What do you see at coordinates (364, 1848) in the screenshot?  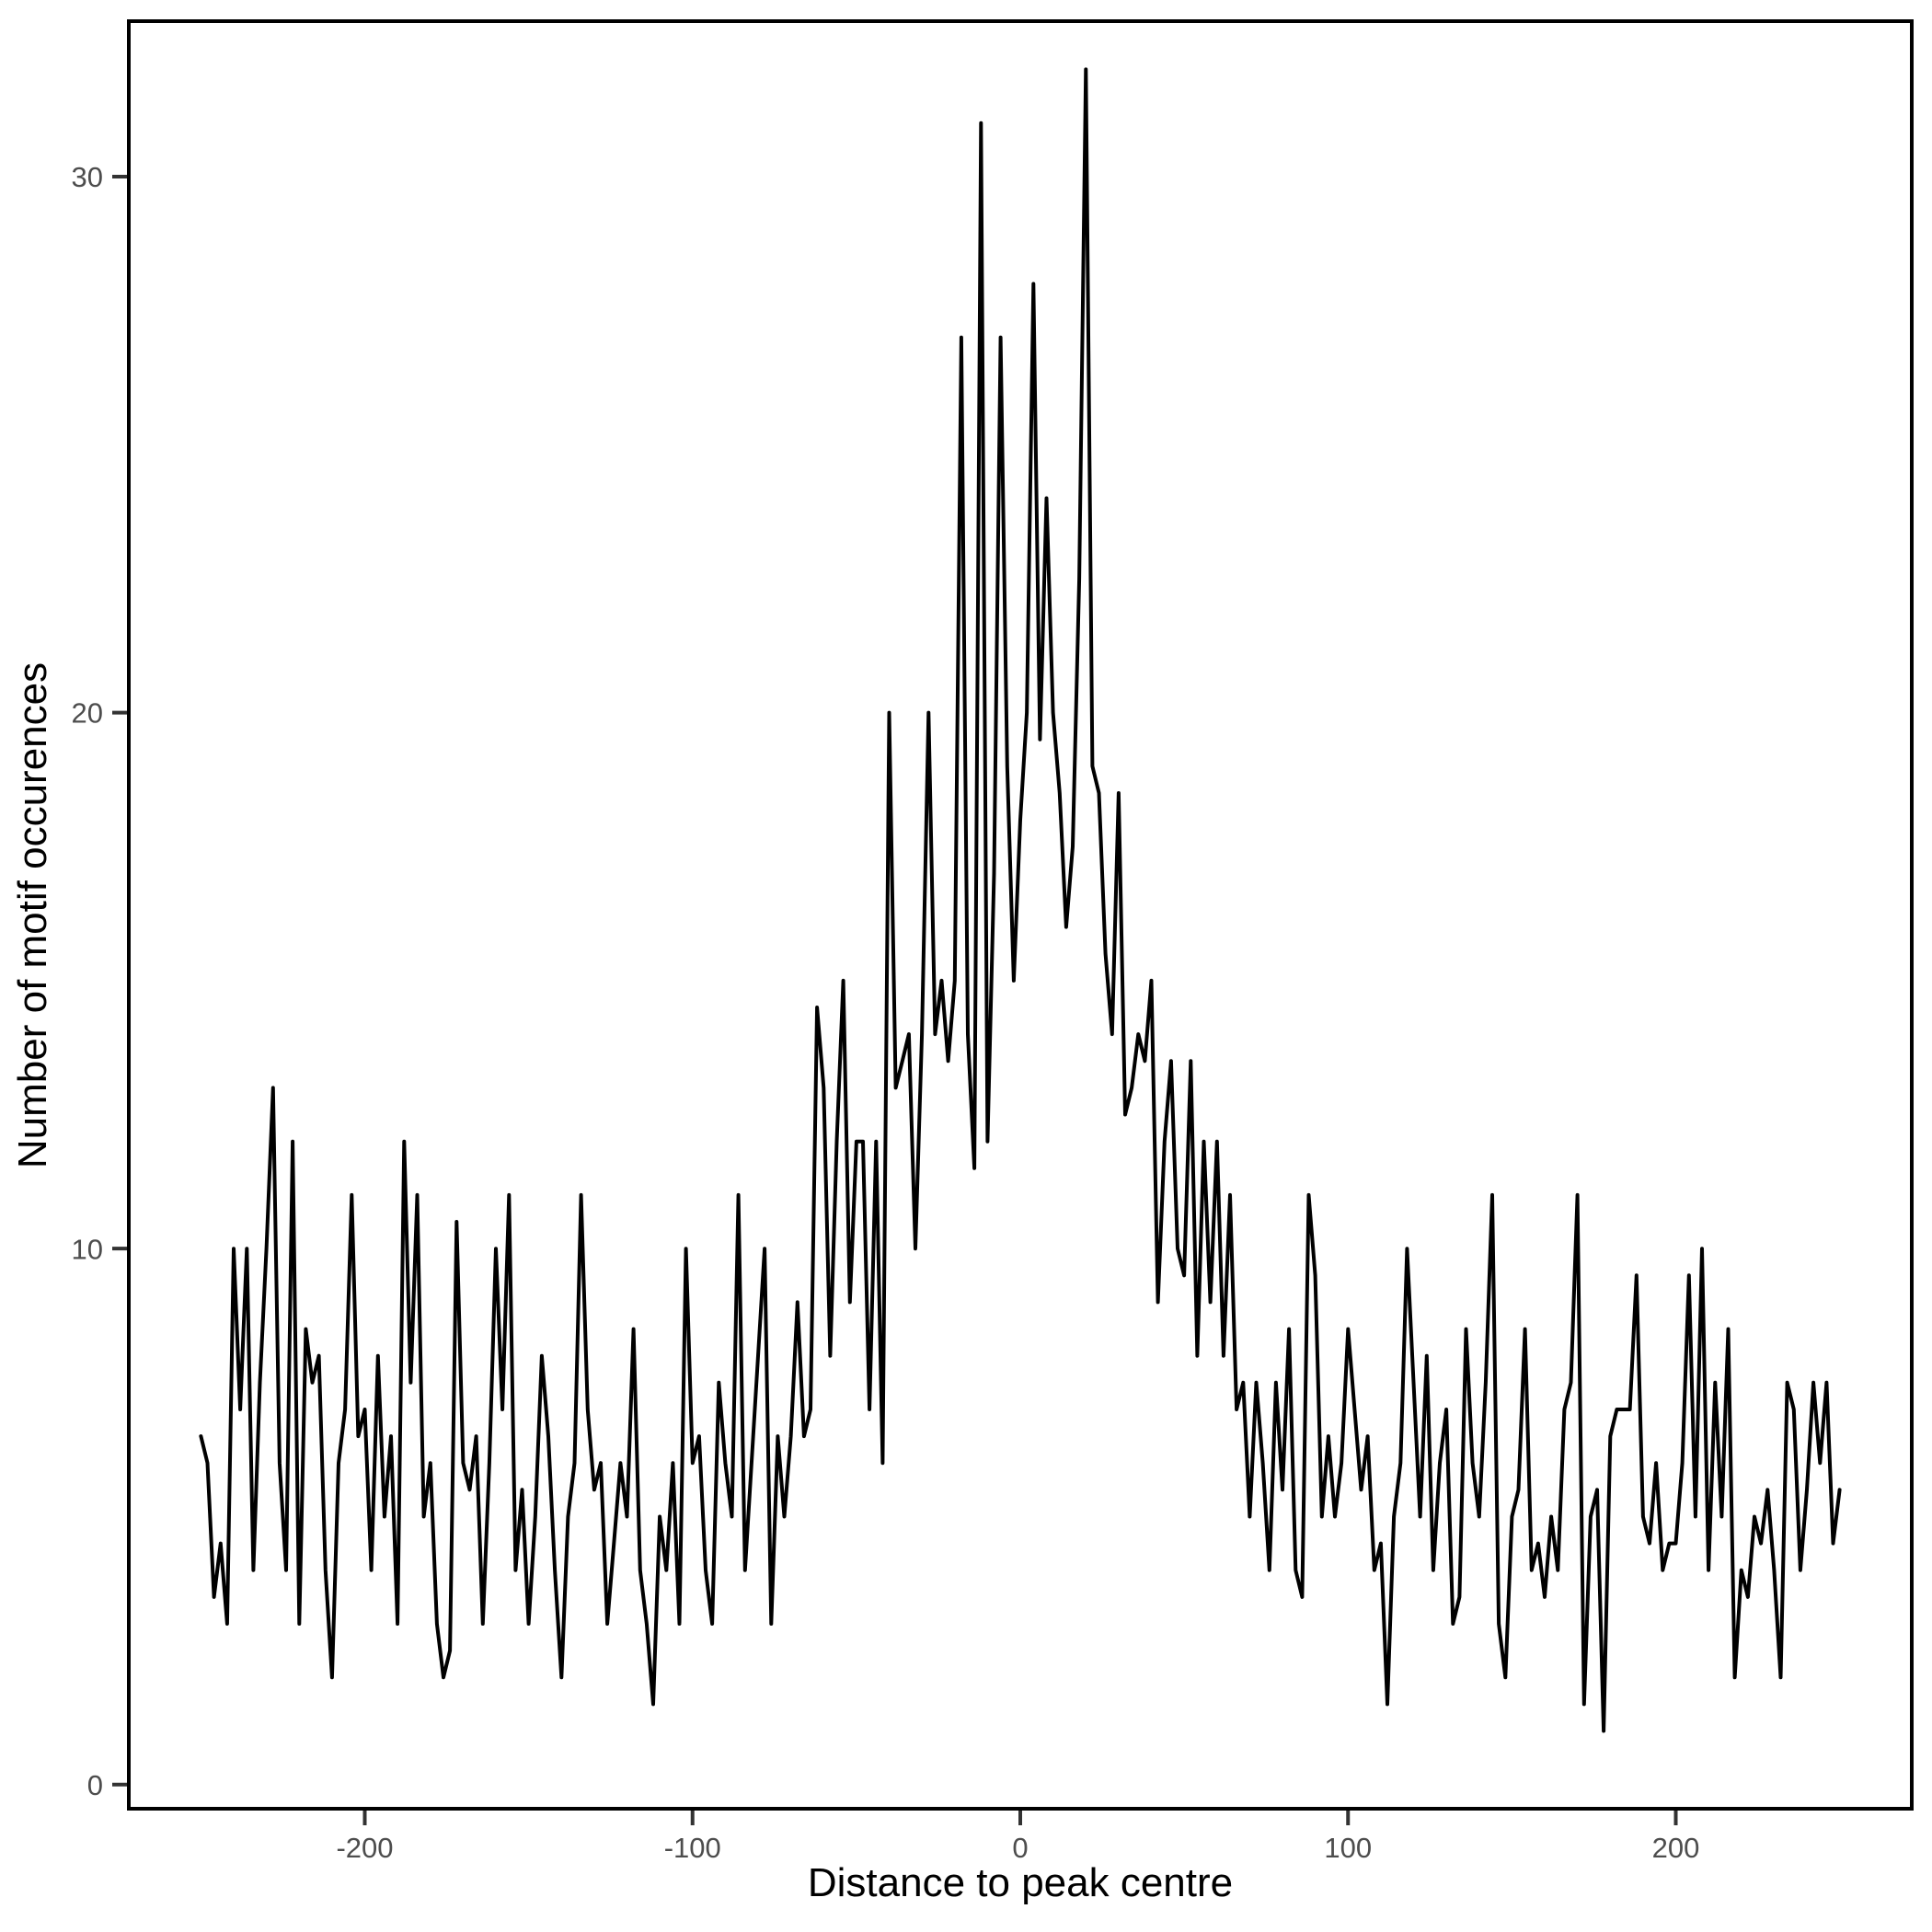 I see `x-tick-label: -200` at bounding box center [364, 1848].